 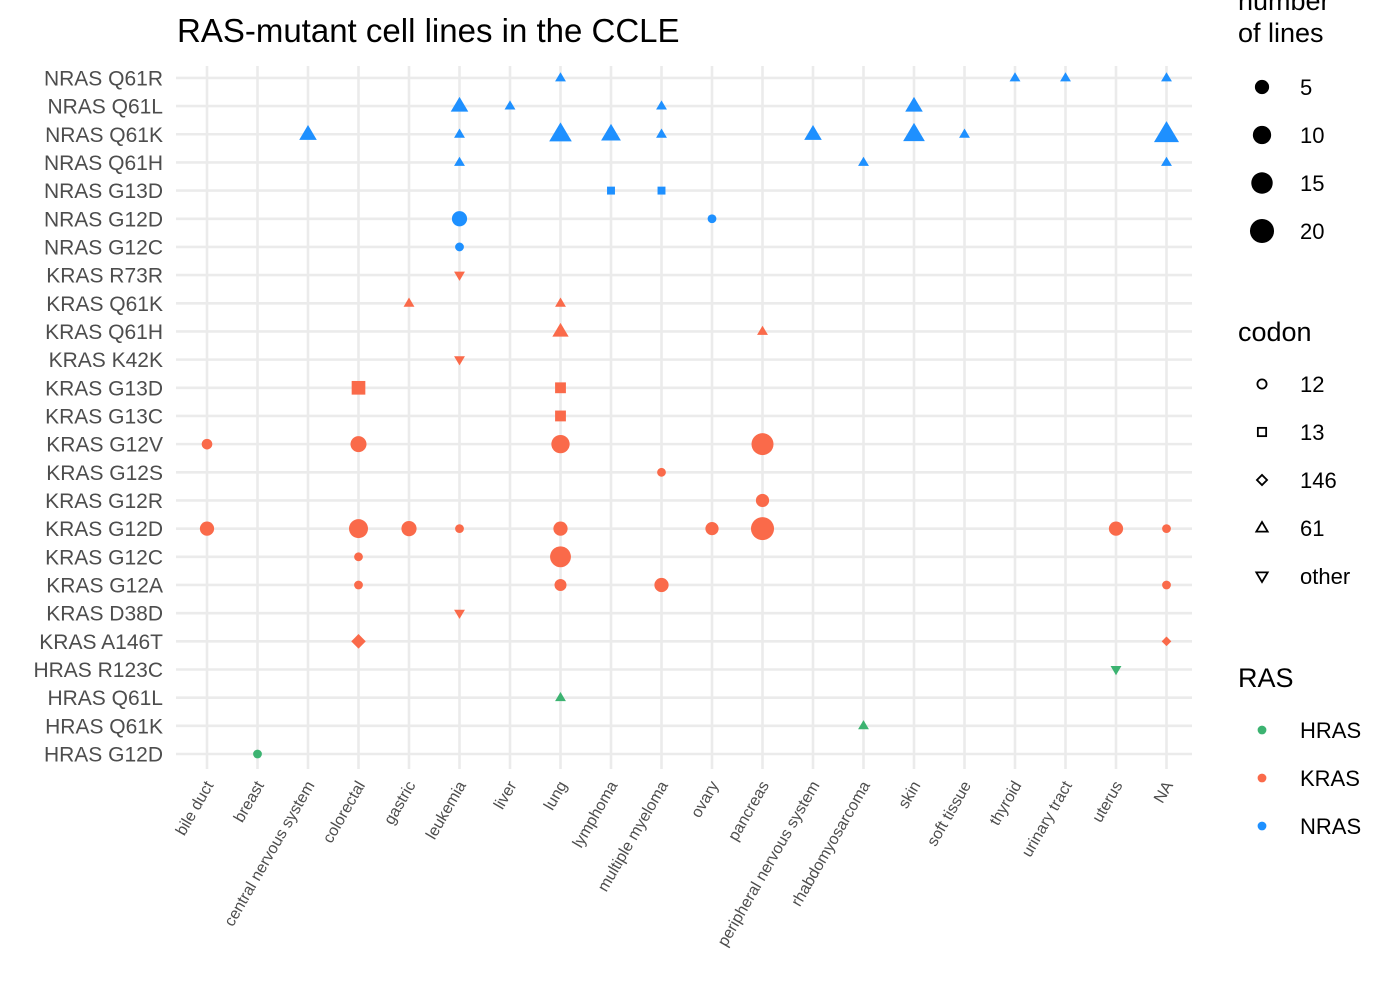 What do you see at coordinates (207, 444) in the screenshot?
I see `point-kras-g12v-bile-duct` at bounding box center [207, 444].